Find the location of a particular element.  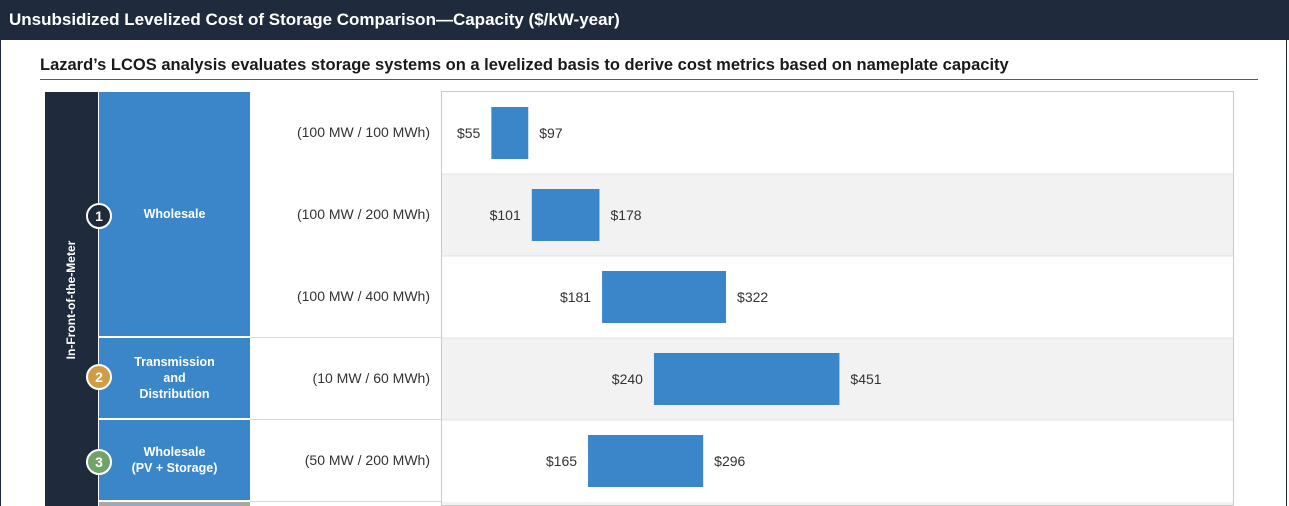

low-value-label: $55 is located at coordinates (469, 133).